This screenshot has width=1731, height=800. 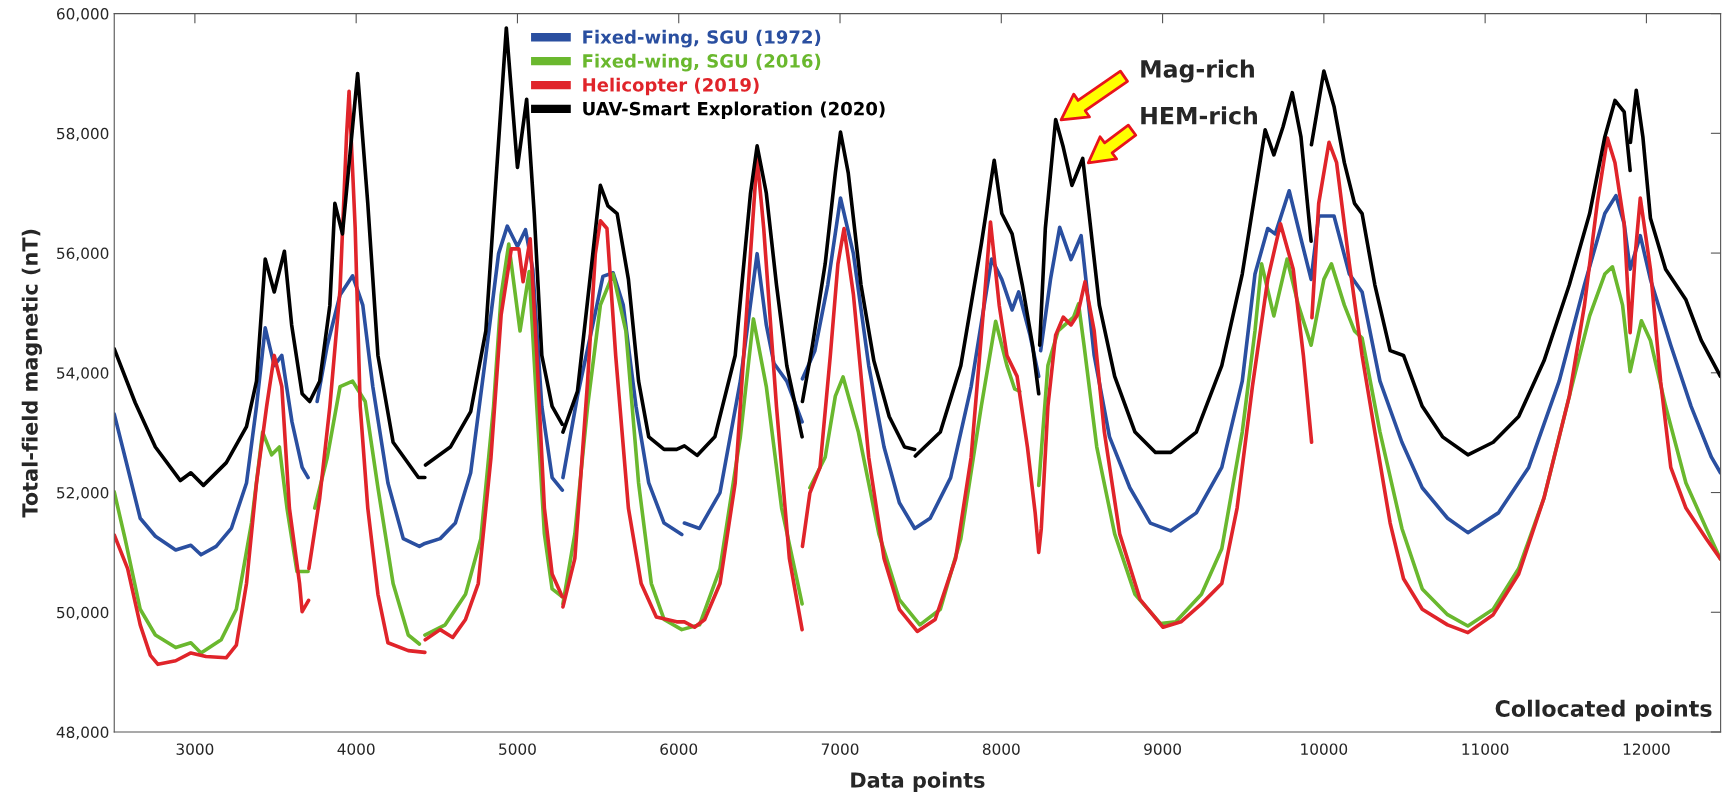 I want to click on y-tick-label: 58,000, so click(x=83, y=134).